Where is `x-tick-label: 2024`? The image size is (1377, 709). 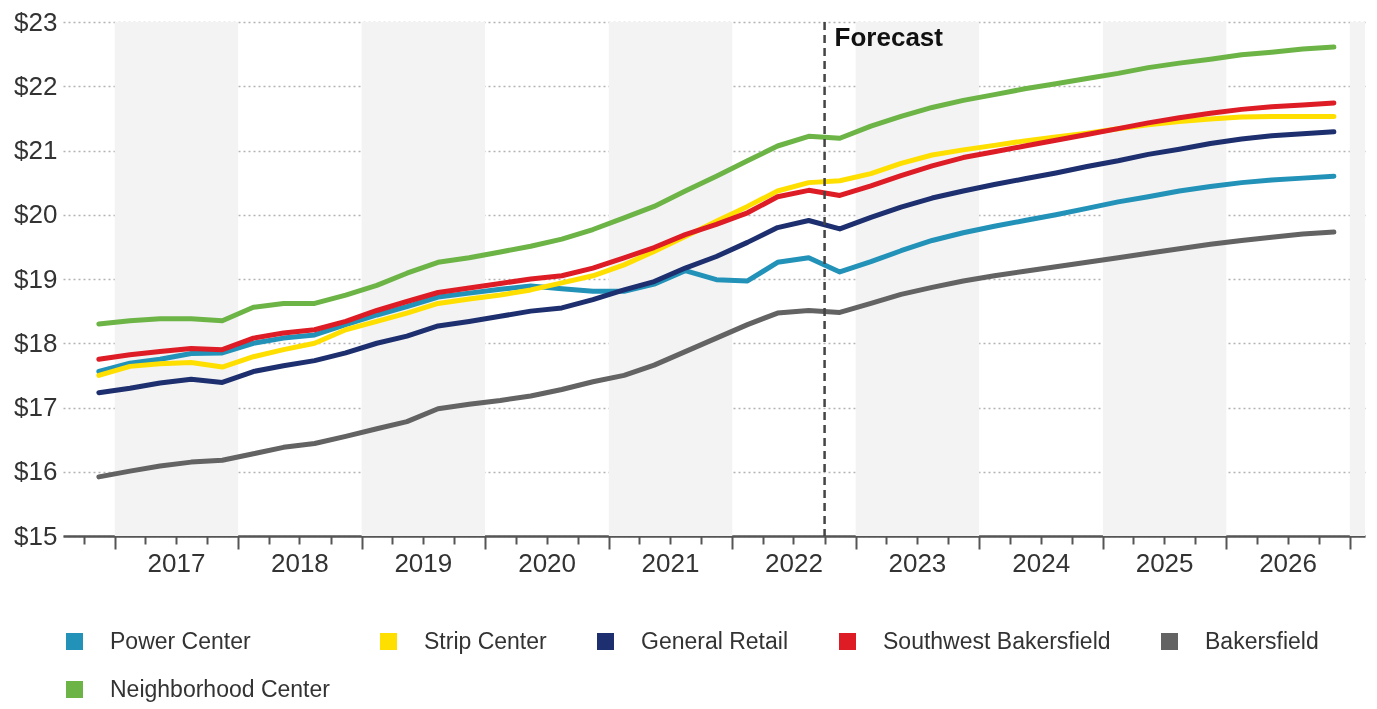 x-tick-label: 2024 is located at coordinates (1041, 562).